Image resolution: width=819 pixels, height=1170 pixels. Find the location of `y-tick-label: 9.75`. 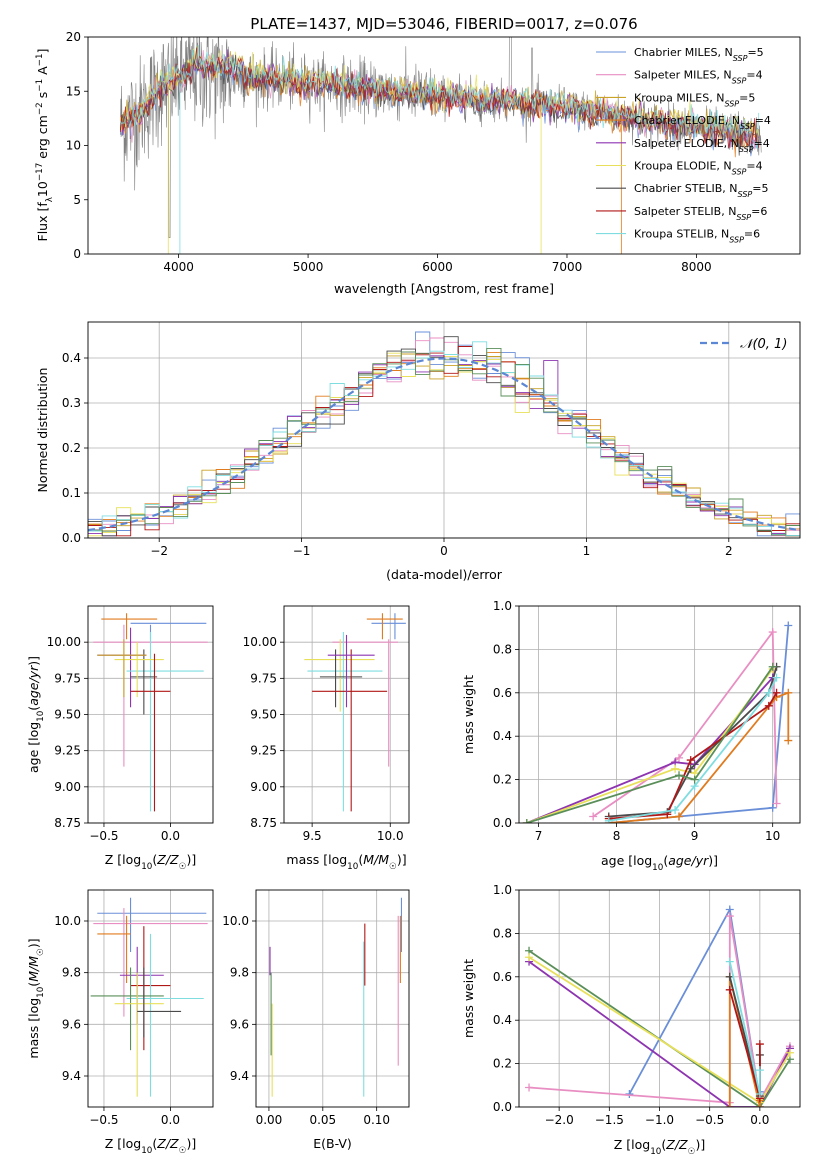

y-tick-label: 9.75 is located at coordinates (67, 678).